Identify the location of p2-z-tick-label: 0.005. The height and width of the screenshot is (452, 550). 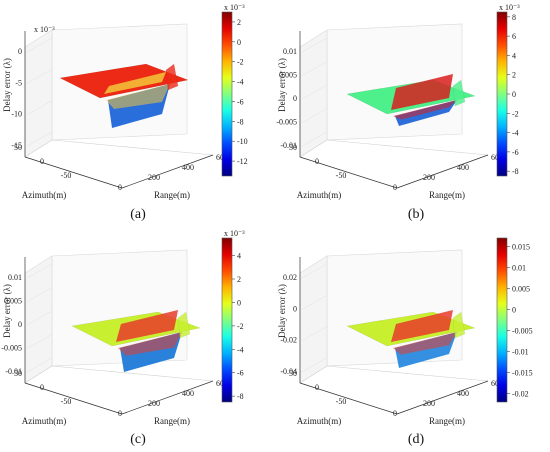
(13, 301).